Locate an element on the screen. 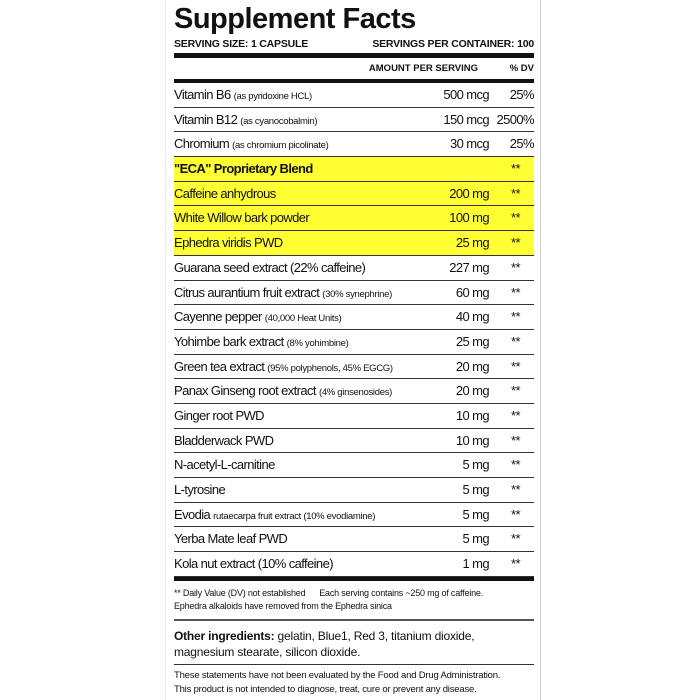 The height and width of the screenshot is (700, 700). ingredient-name-text: Citrus aurantium fruit extract is located at coordinates (247, 292).